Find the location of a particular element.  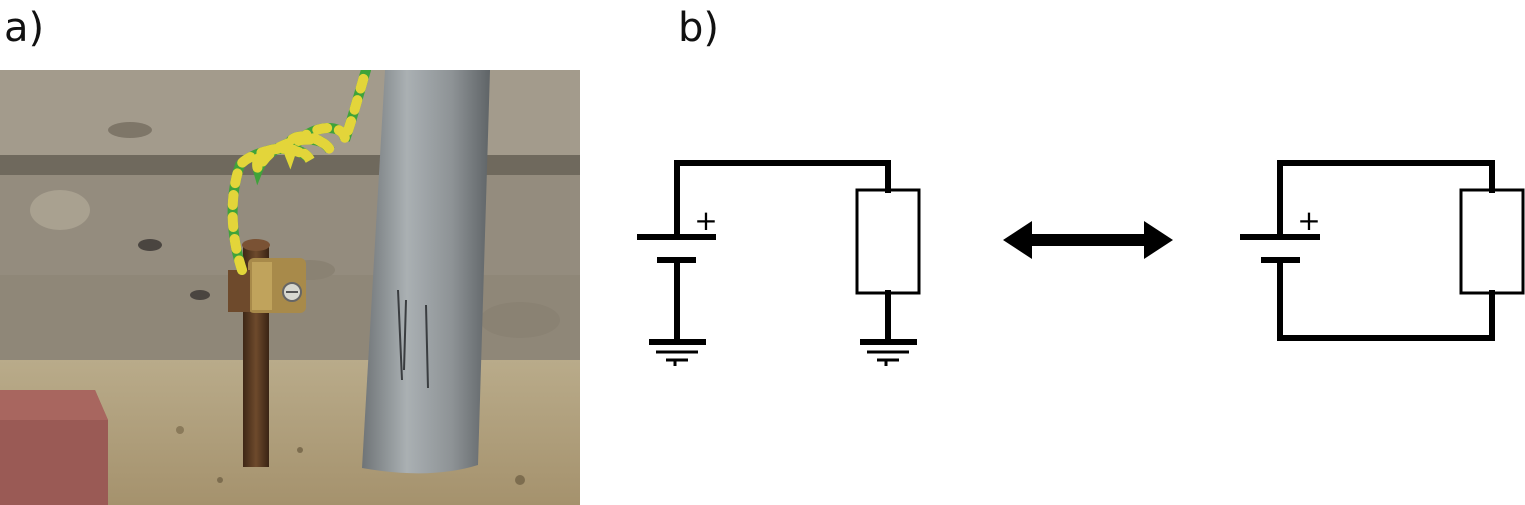

panel-a-label: a) is located at coordinates (24, 28).